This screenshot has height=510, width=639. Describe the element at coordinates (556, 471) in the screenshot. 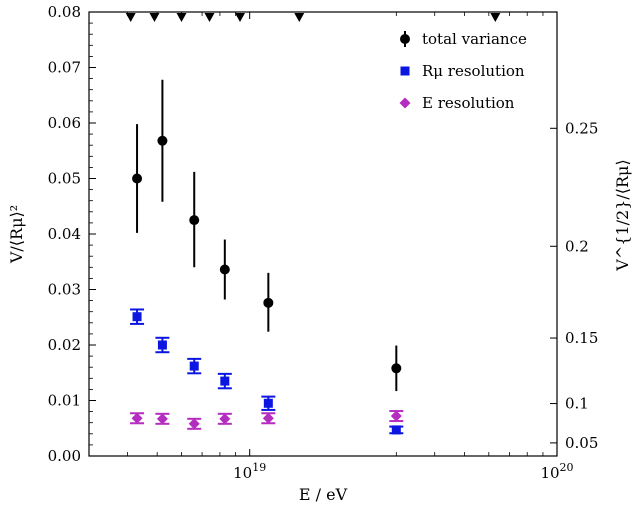

I see `x-tick-label: 1020` at that location.